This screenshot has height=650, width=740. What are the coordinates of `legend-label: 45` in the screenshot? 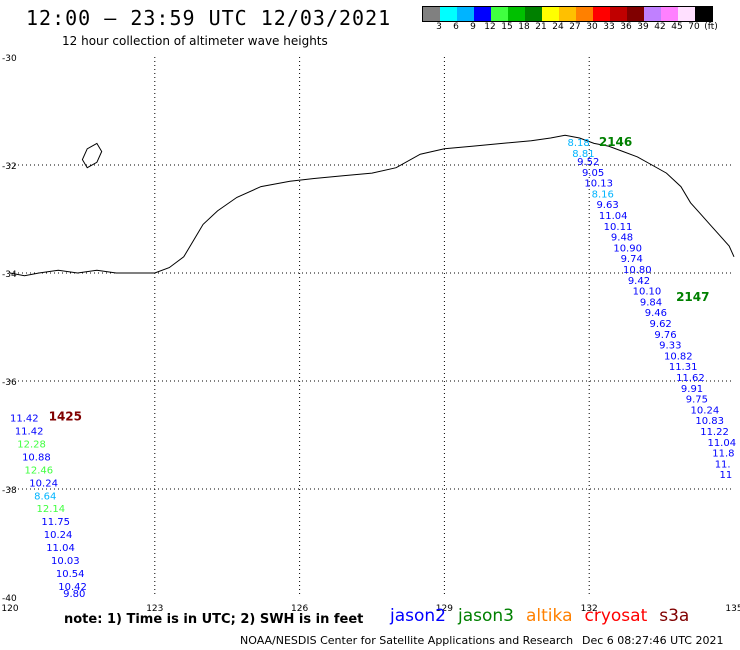 It's located at (677, 27).